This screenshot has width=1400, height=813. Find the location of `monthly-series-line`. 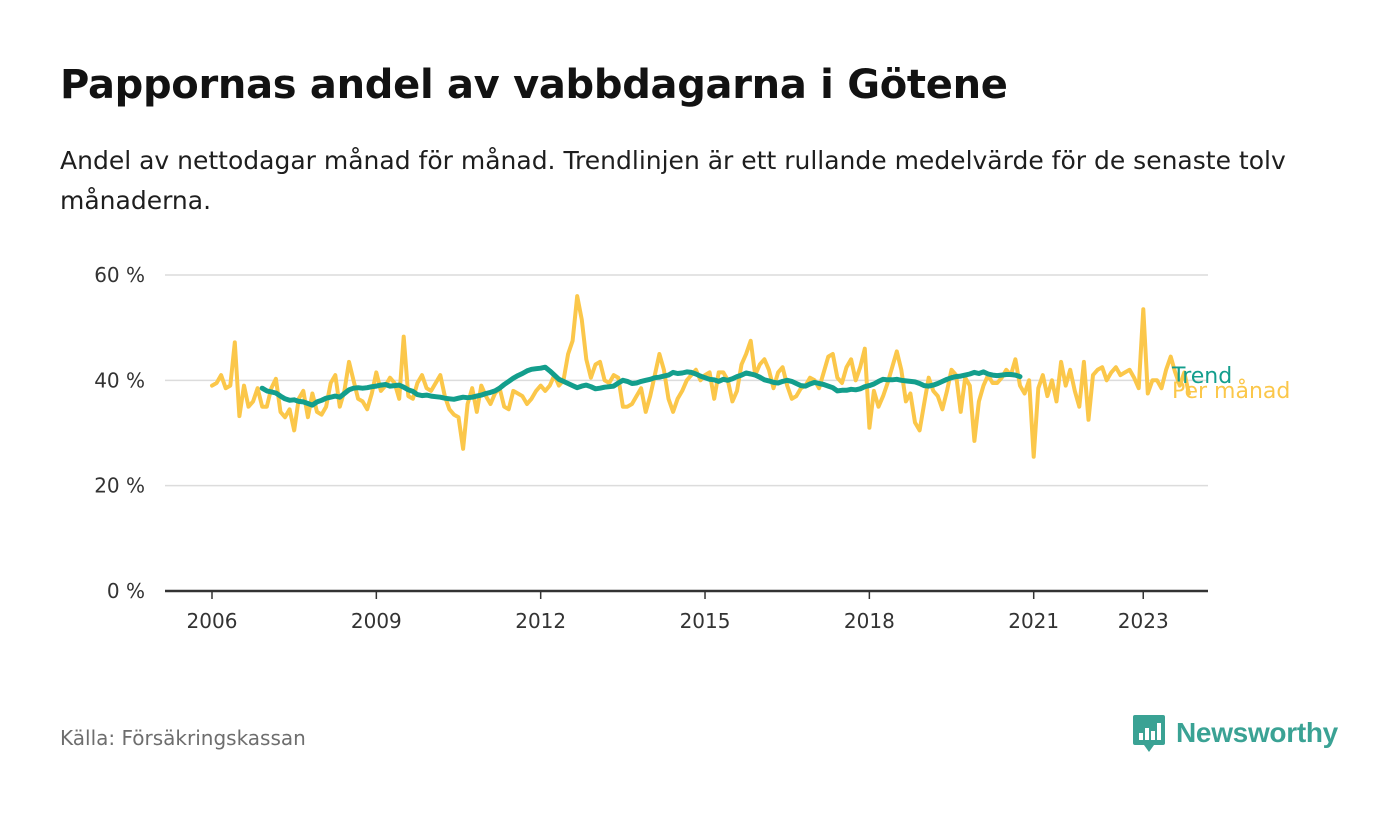

monthly-series-line is located at coordinates (700, 376).